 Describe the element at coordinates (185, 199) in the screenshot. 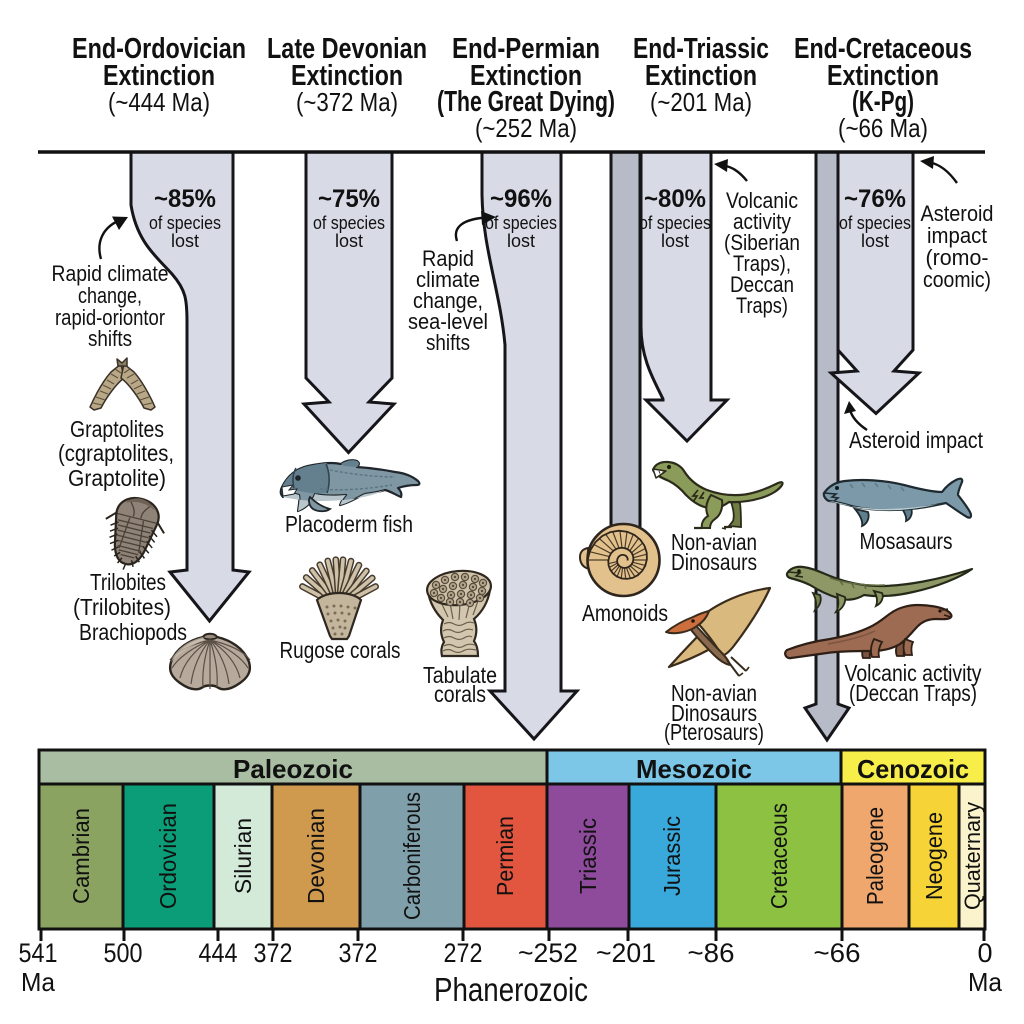

I see `svg-text: ~85%` at that location.